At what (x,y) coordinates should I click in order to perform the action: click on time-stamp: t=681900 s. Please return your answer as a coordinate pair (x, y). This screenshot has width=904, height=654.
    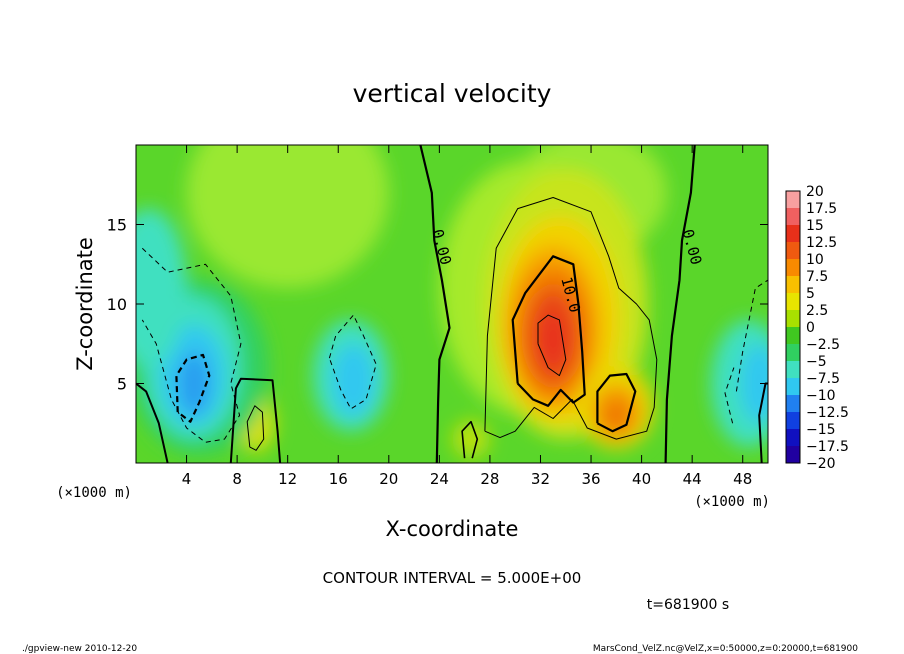
    Looking at the image, I should click on (688, 605).